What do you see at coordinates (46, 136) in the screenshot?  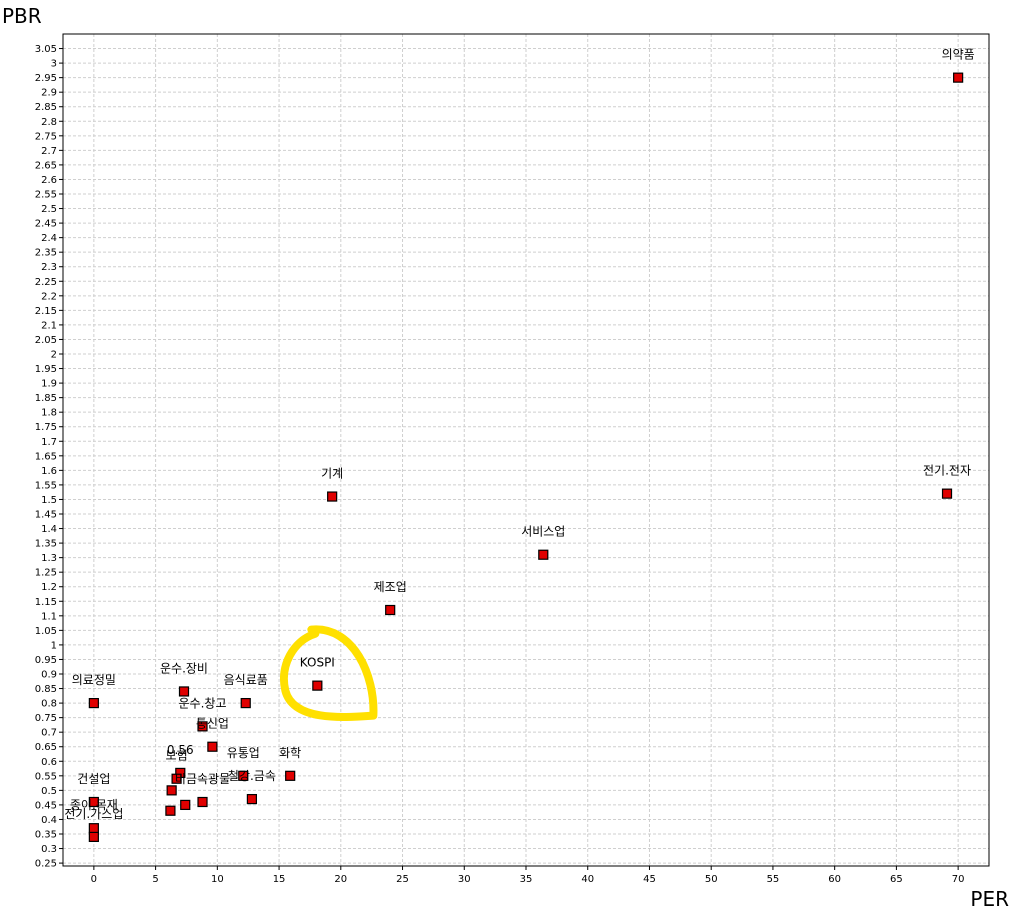 I see `y-tick-label: 2.75` at bounding box center [46, 136].